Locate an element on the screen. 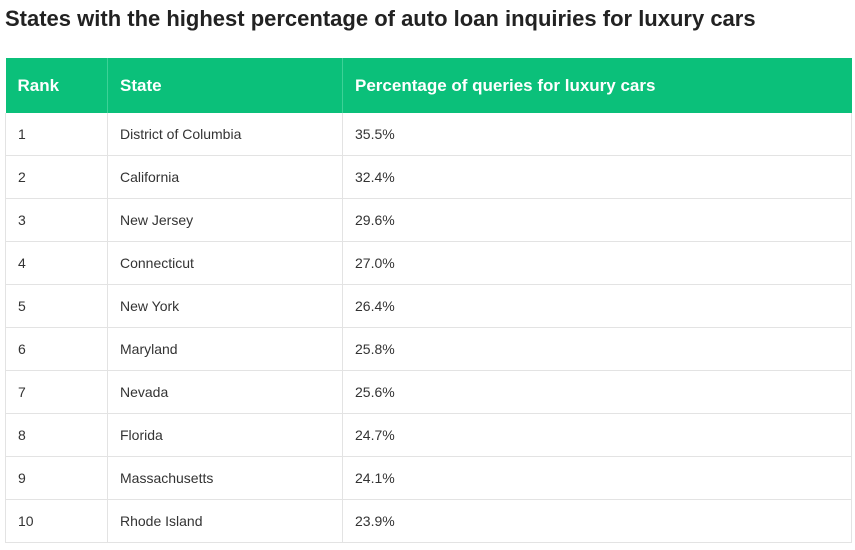  table-row: 5 New York 26.4% is located at coordinates (428, 306).